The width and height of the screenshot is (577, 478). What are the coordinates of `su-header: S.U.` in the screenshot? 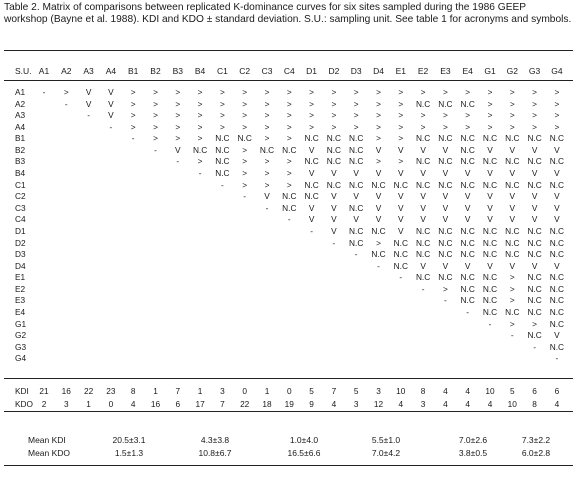 It's located at (23, 71).